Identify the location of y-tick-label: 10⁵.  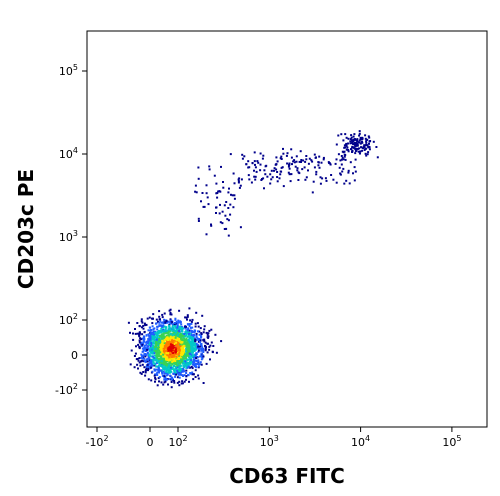
(68, 70).